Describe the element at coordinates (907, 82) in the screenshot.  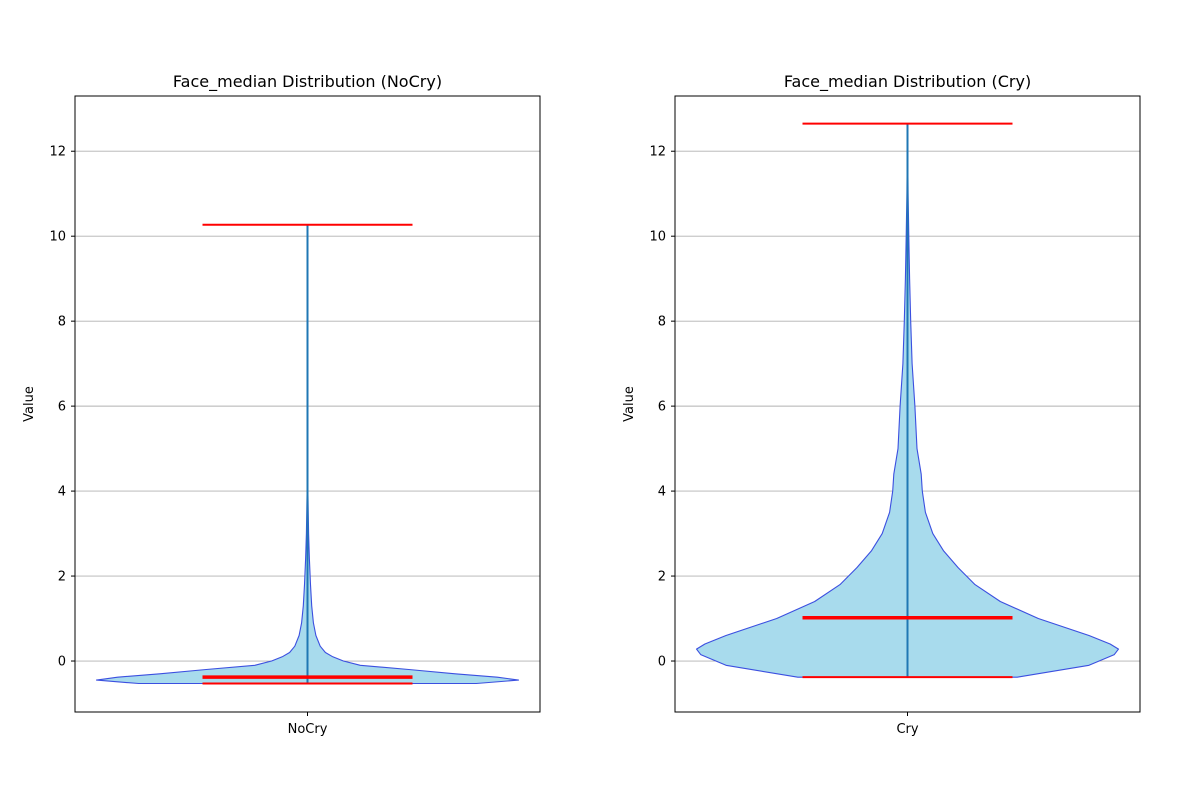
I see `chart-title: Face_median Distribution (Cry)` at that location.